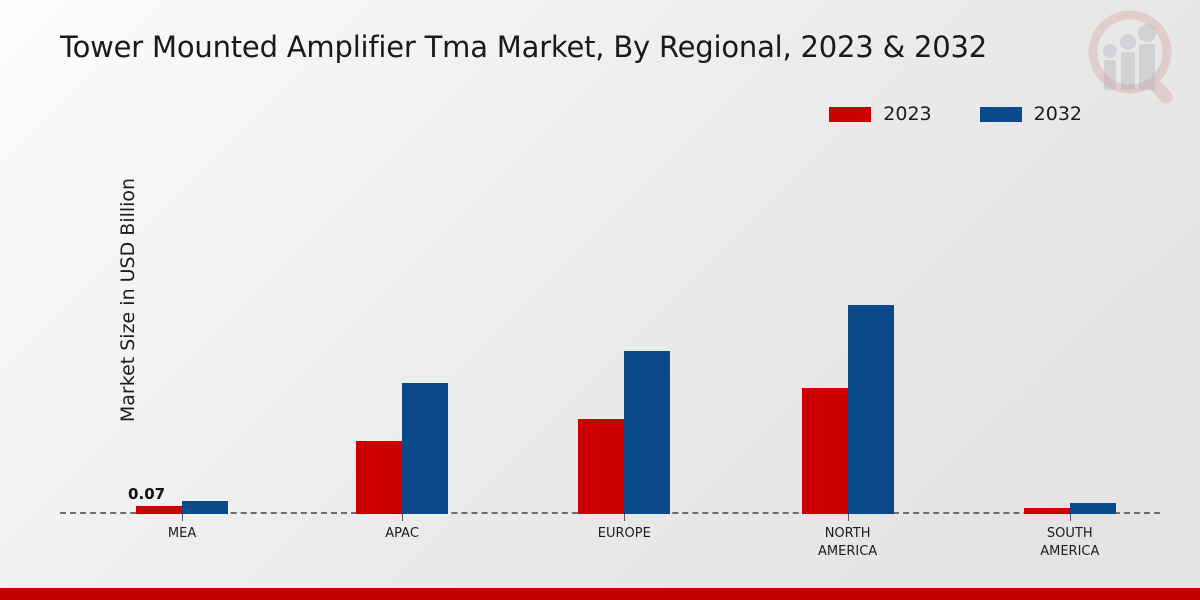  I want to click on category-label-europe: EUROPE, so click(624, 533).